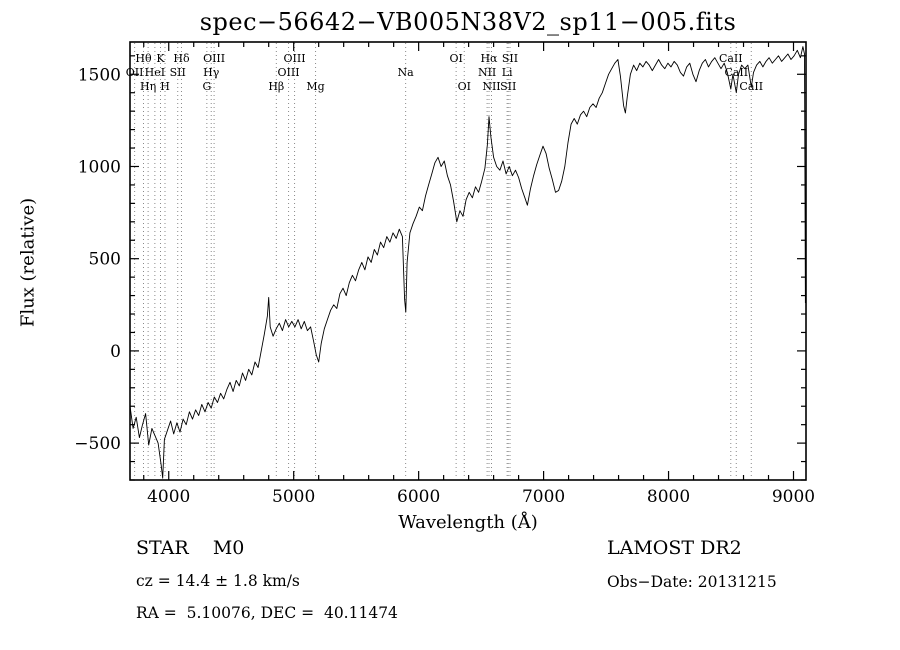 The height and width of the screenshot is (650, 900). Describe the element at coordinates (211, 72) in the screenshot. I see `svg-text: Hγ` at that location.